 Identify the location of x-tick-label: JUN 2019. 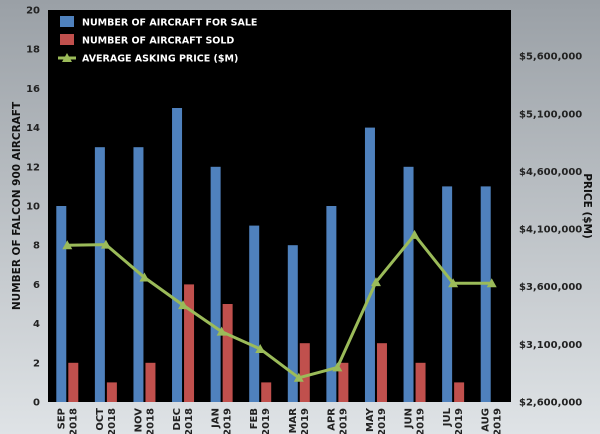
(415, 421).